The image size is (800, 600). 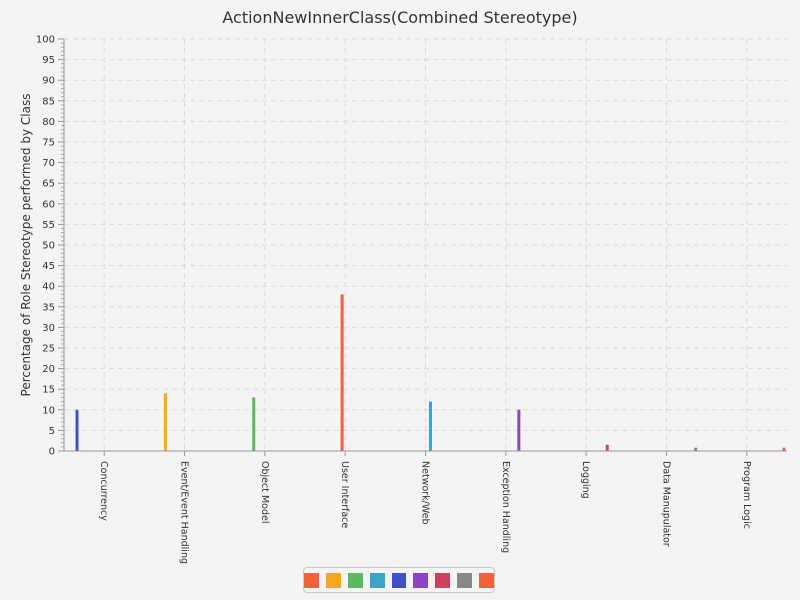 I want to click on y-tick-label: 70, so click(x=48, y=163).